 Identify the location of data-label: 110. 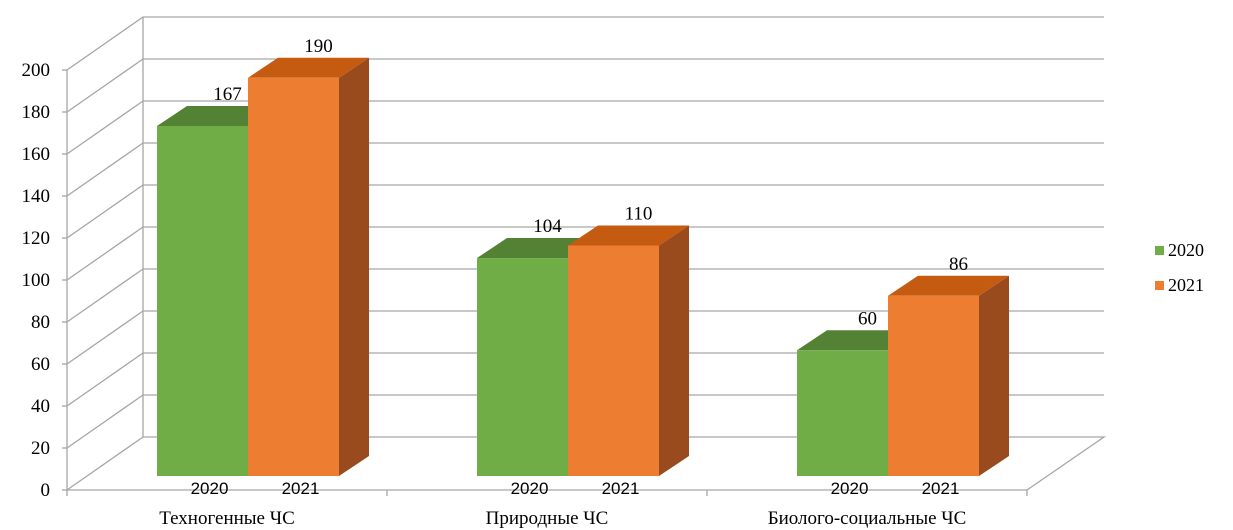
(639, 213).